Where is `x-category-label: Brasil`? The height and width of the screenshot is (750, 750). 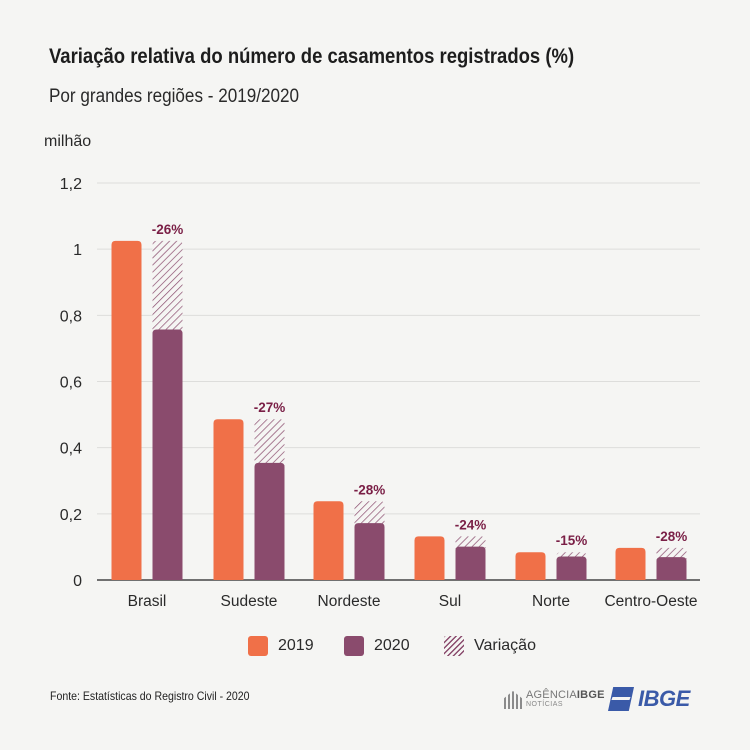 x-category-label: Brasil is located at coordinates (147, 601).